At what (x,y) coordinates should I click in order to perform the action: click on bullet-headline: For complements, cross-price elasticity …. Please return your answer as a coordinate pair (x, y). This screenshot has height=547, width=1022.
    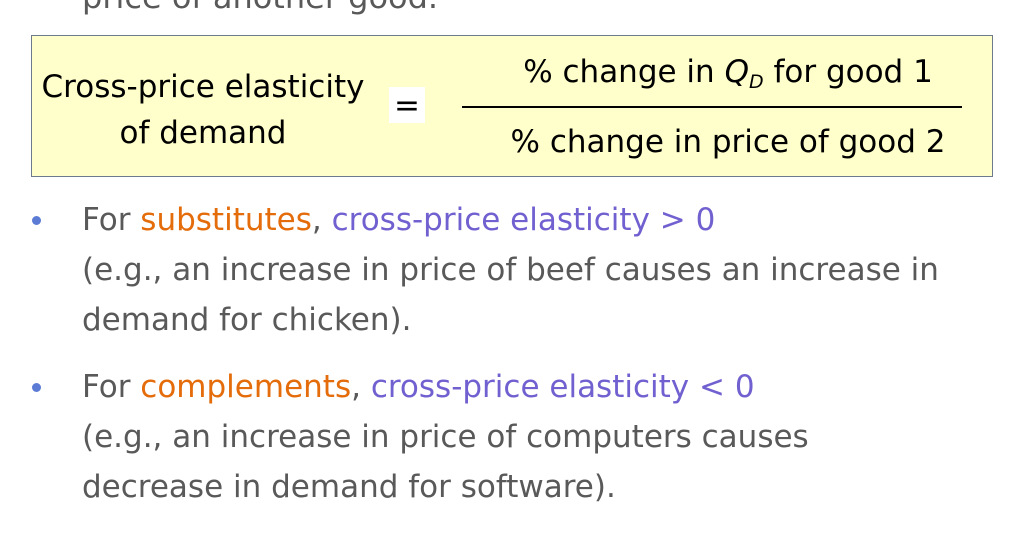
    Looking at the image, I should click on (445, 387).